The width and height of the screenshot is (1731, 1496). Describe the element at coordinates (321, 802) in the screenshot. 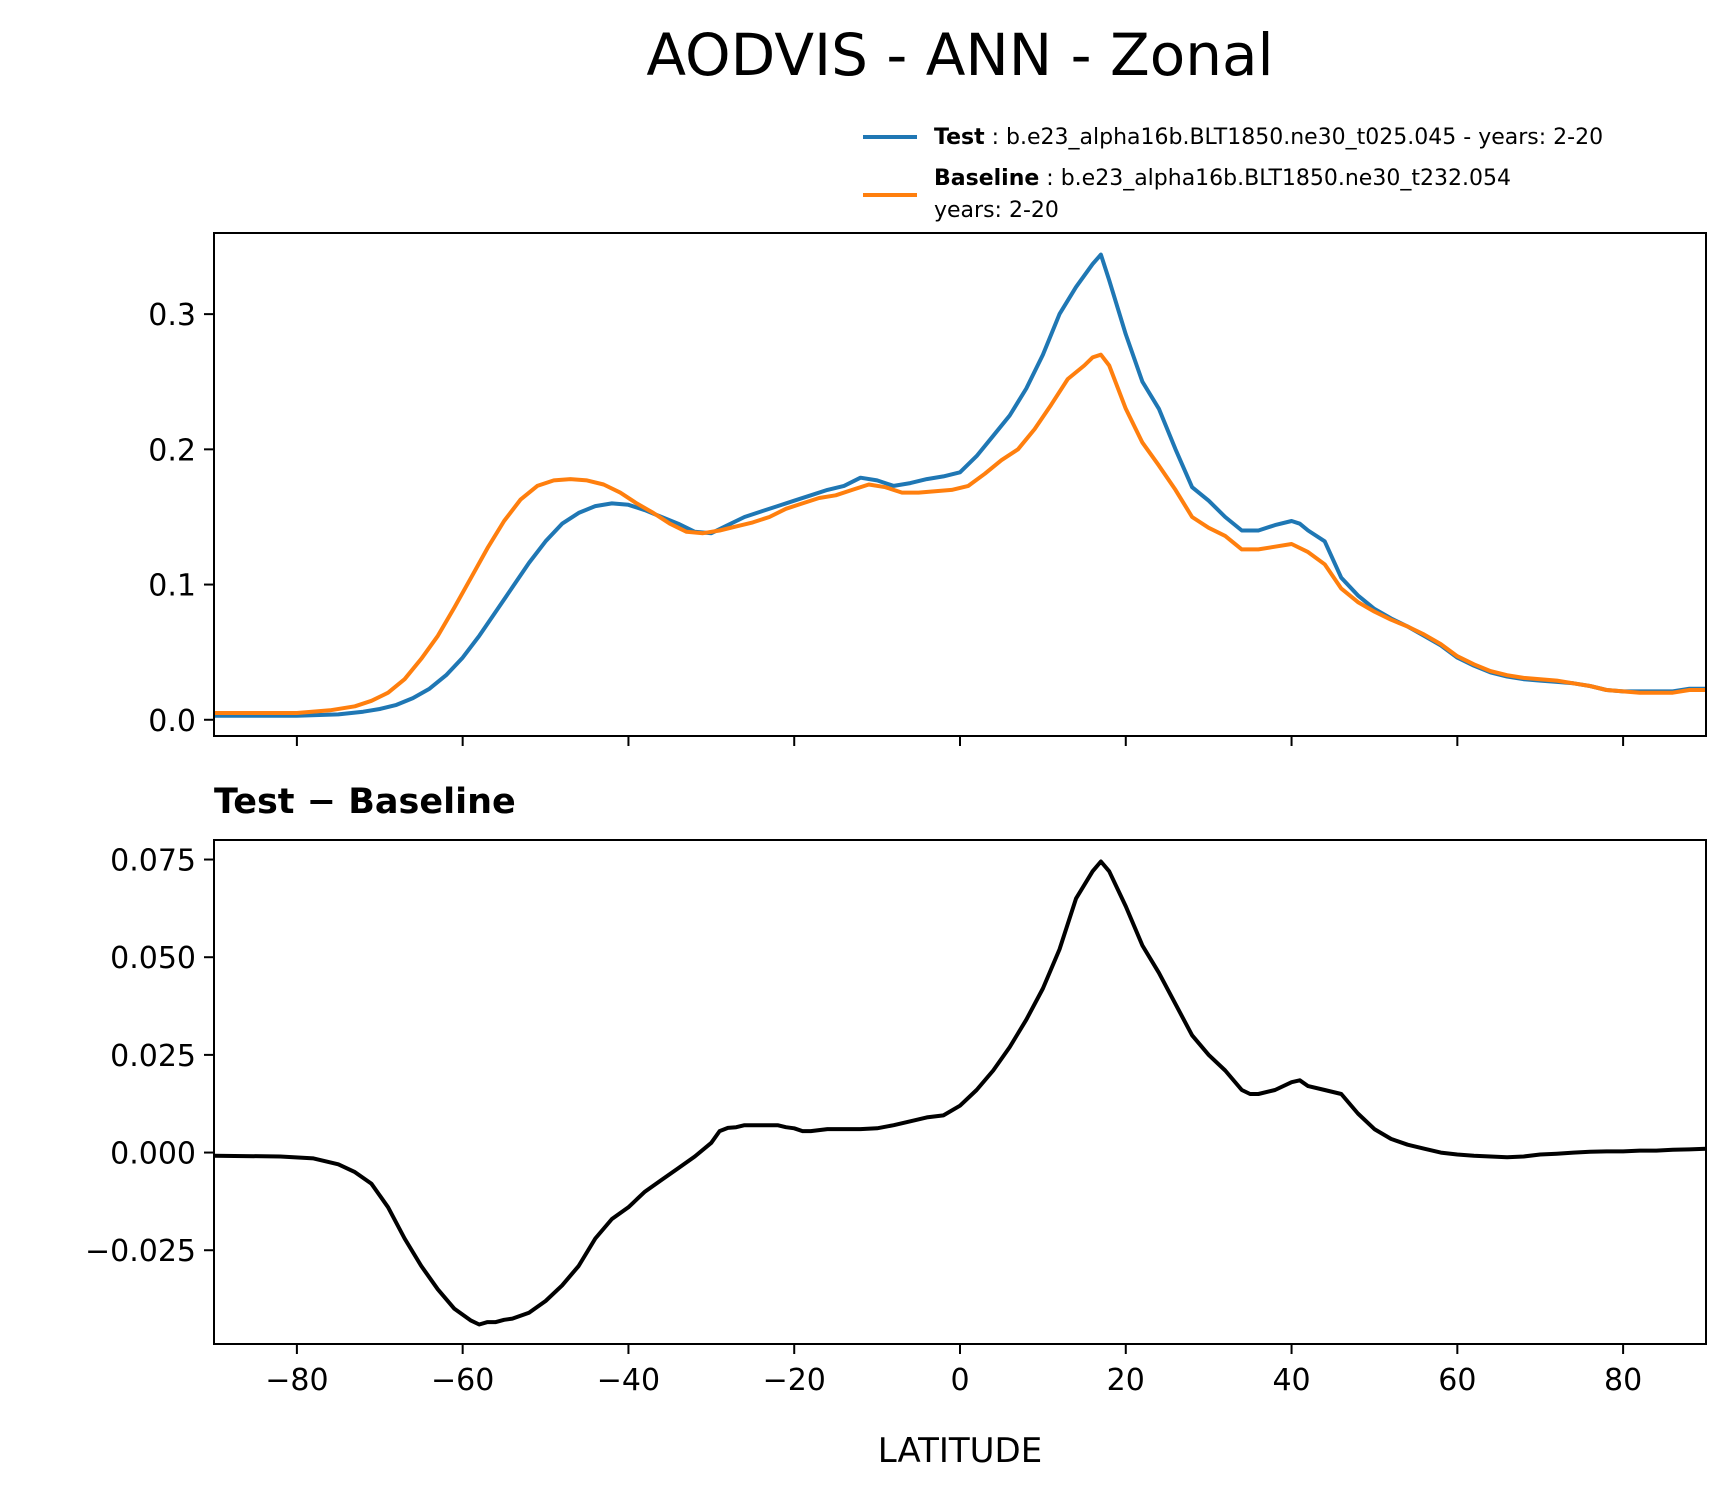

I see `subtitle-minus: −` at that location.